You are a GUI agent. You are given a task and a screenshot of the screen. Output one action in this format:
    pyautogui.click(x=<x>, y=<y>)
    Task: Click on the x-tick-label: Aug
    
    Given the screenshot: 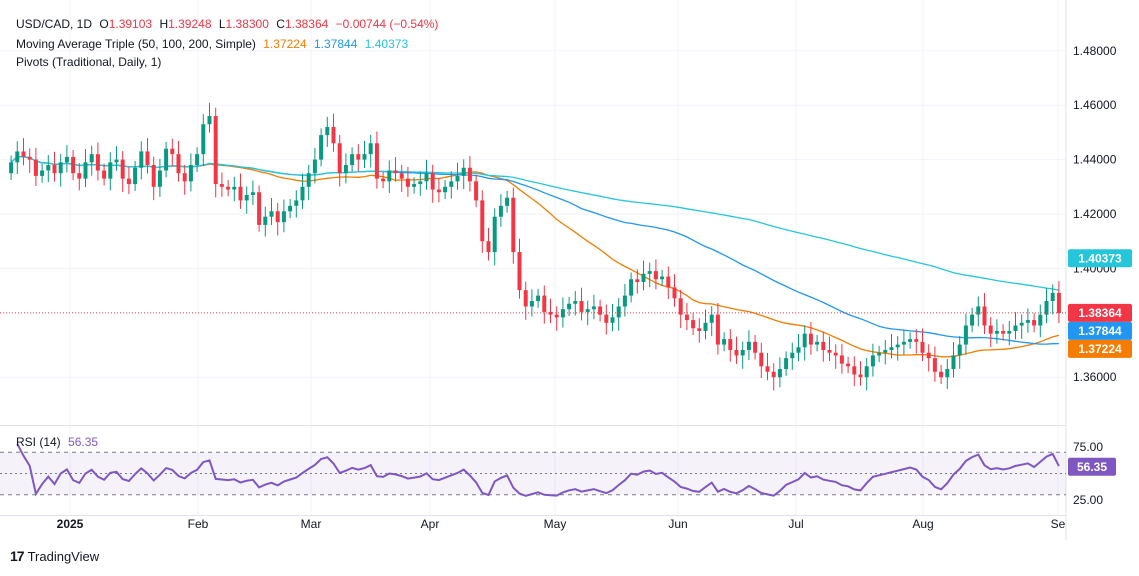 What is the action you would take?
    pyautogui.click(x=922, y=524)
    